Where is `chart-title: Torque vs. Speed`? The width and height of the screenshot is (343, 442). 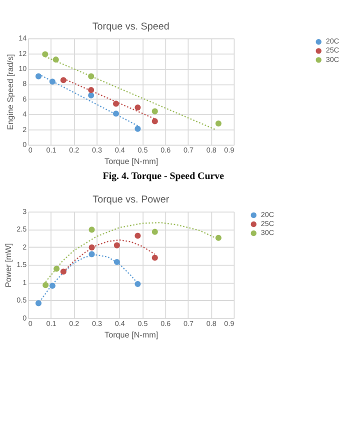
chart-title: Torque vs. Speed is located at coordinates (131, 26).